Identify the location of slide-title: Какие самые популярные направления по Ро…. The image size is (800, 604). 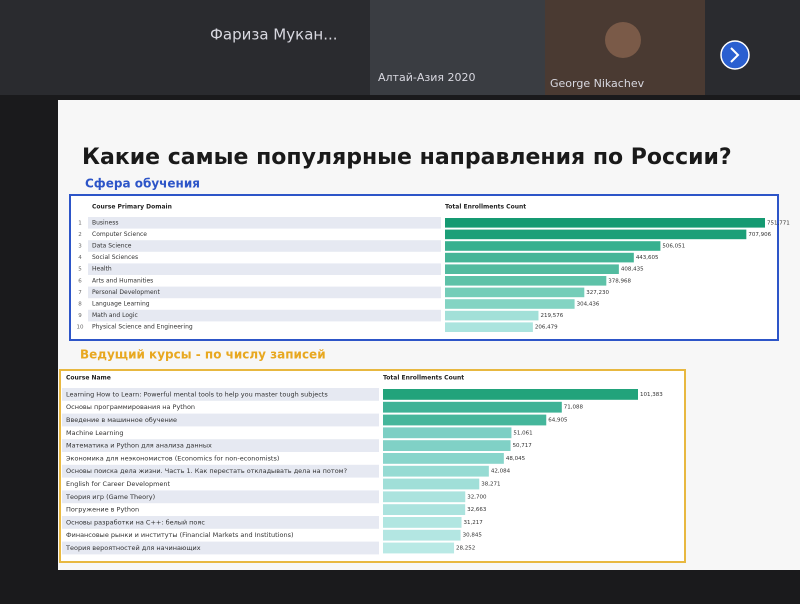
(407, 157).